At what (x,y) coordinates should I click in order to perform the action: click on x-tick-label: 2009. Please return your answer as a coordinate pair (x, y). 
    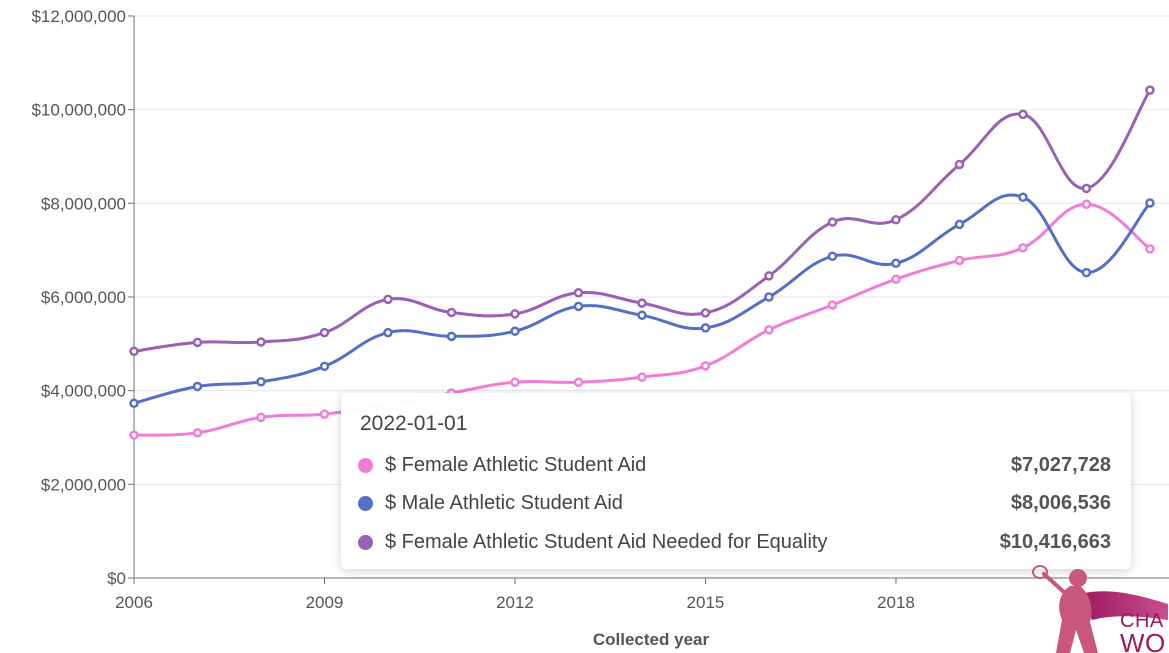
    Looking at the image, I should click on (325, 602).